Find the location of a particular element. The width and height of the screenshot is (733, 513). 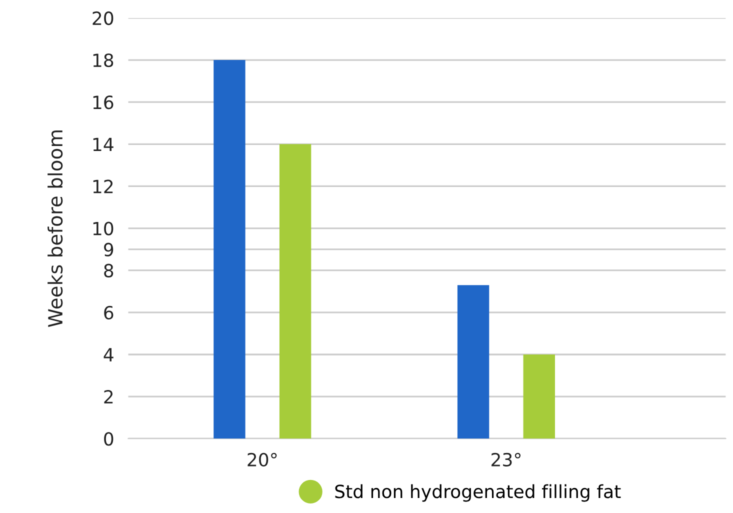

y-tick-label: 2 is located at coordinates (108, 397).